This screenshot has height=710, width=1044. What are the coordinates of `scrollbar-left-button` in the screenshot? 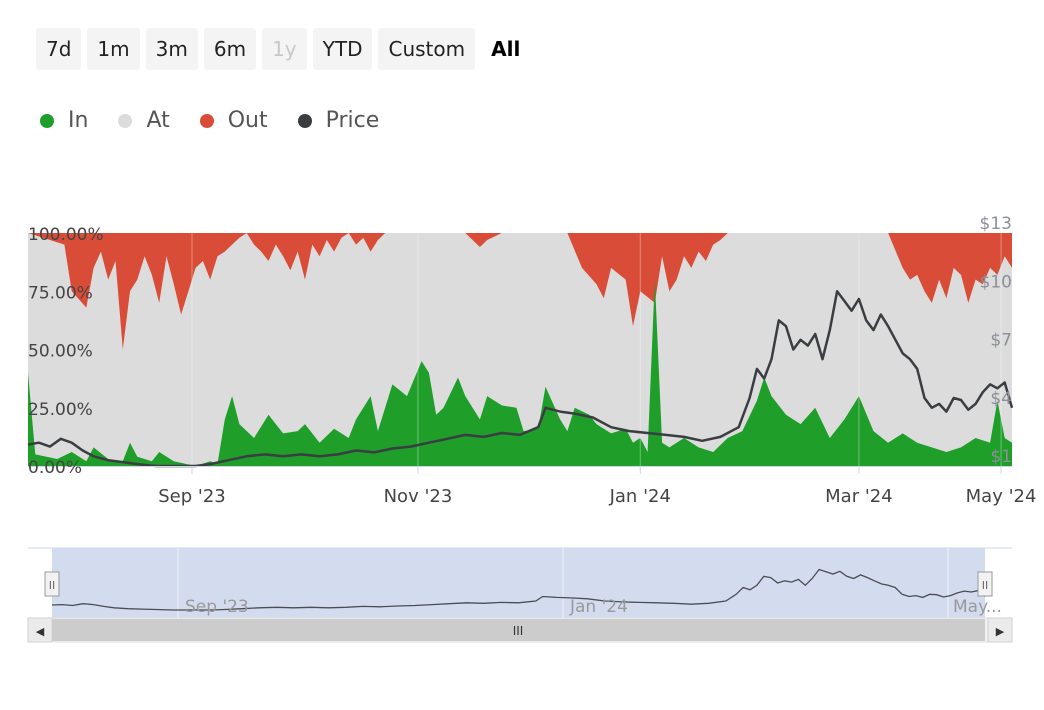 It's located at (40, 630).